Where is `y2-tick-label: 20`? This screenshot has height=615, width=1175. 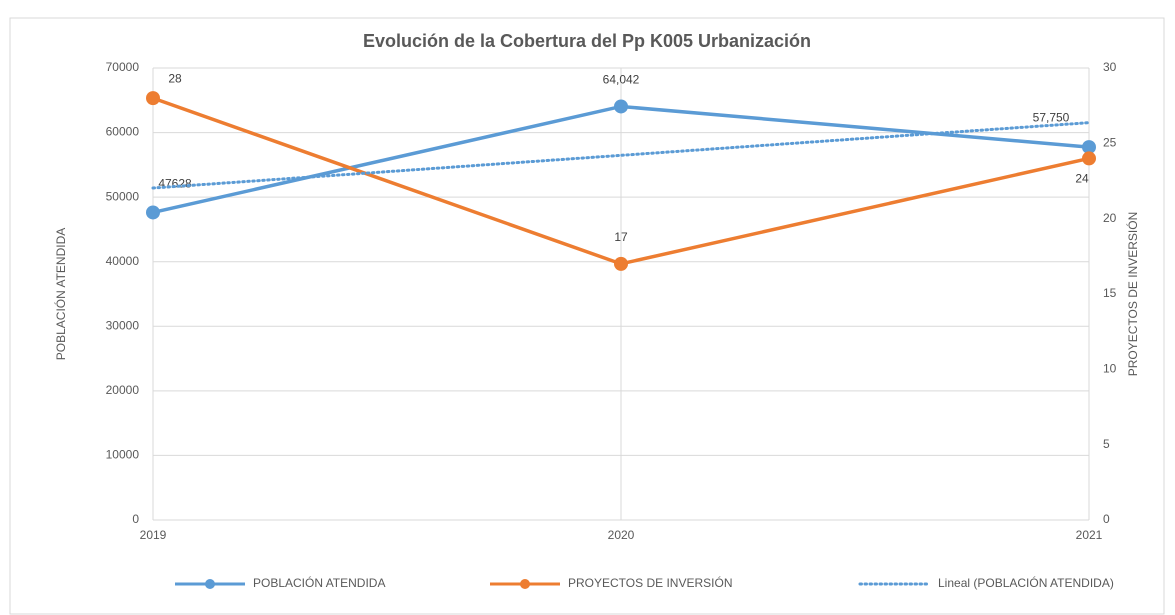
y2-tick-label: 20 is located at coordinates (1110, 218).